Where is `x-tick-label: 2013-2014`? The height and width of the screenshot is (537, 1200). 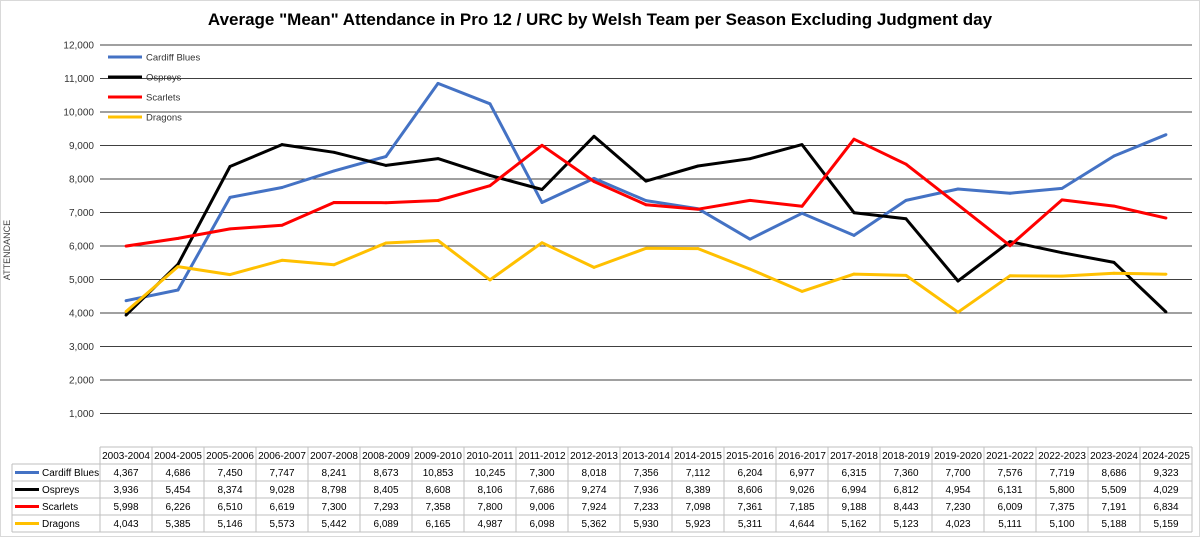 x-tick-label: 2013-2014 is located at coordinates (646, 456).